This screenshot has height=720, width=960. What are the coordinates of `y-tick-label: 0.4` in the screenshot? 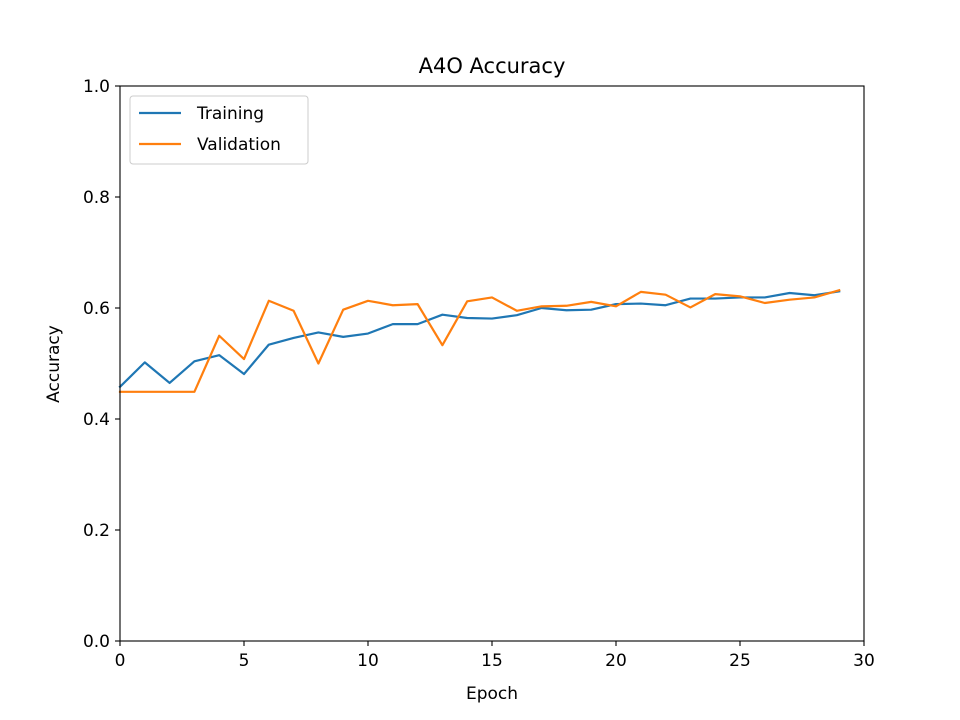 It's located at (96, 420).